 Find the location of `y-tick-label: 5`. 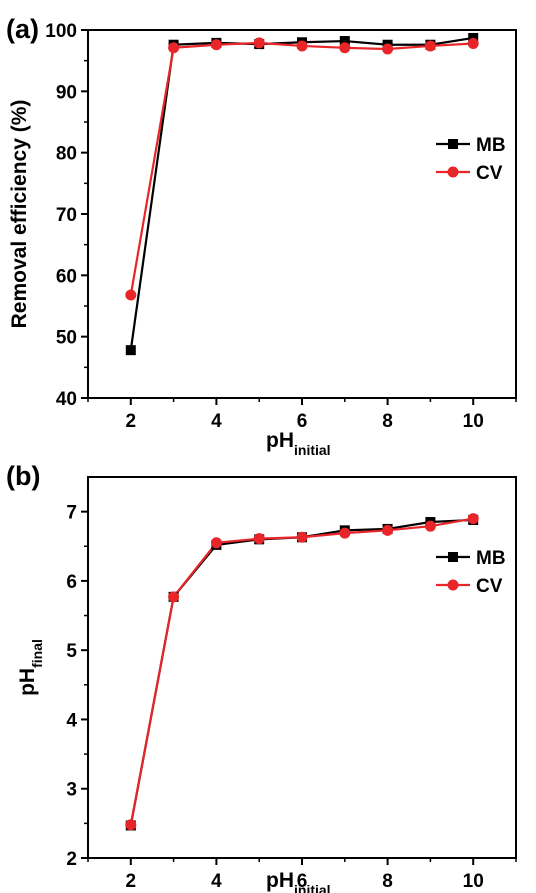

y-tick-label: 5 is located at coordinates (71, 651).